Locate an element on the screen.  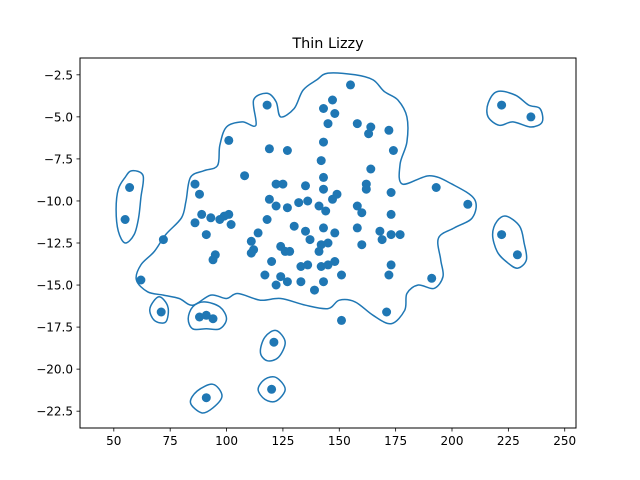
y-tick-label: −12.5 is located at coordinates (54, 244).